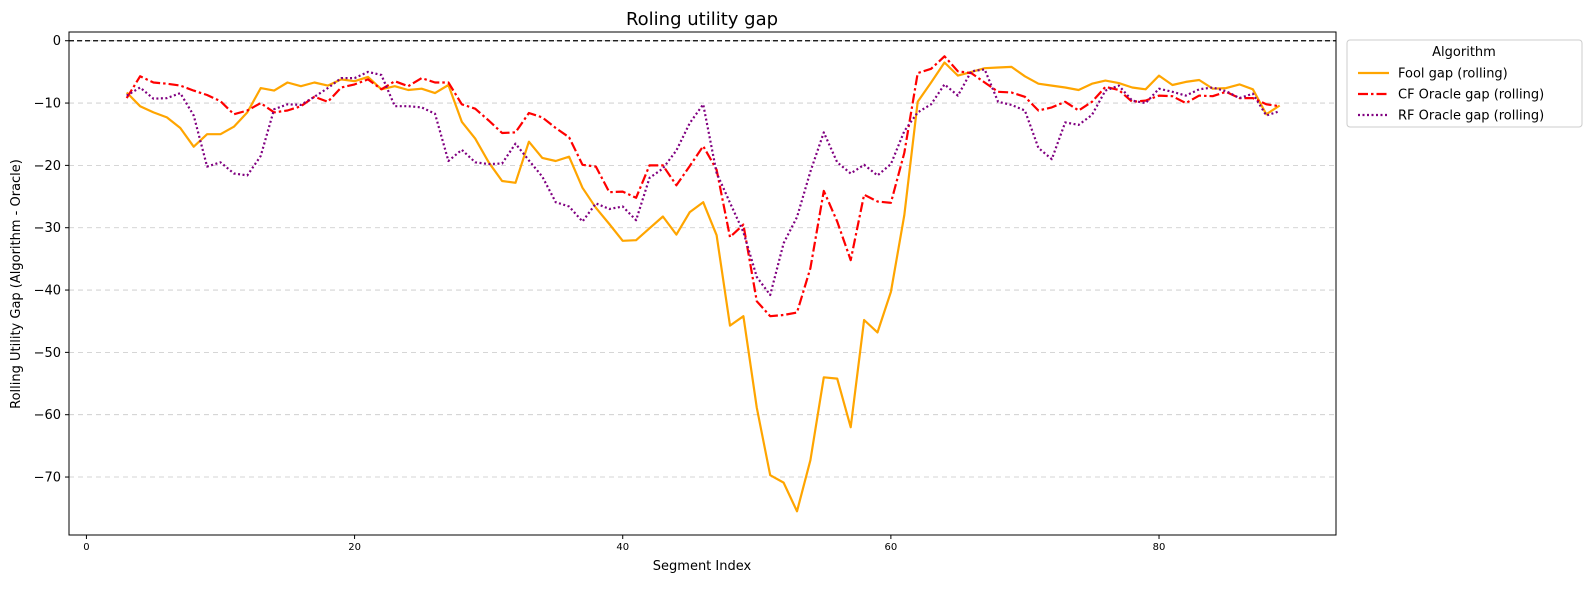 The width and height of the screenshot is (1590, 590). Describe the element at coordinates (51, 260) in the screenshot. I see `y-axis-ticks: 0 −10 −20 −30 −40 −50 −60 −70` at that location.